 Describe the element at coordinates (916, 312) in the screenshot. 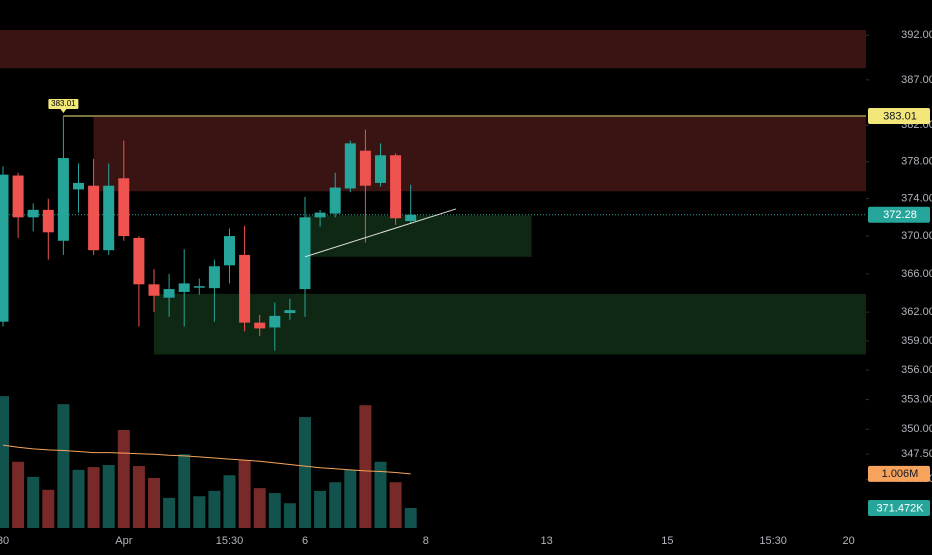

I see `y-tick-label: 362.00` at that location.